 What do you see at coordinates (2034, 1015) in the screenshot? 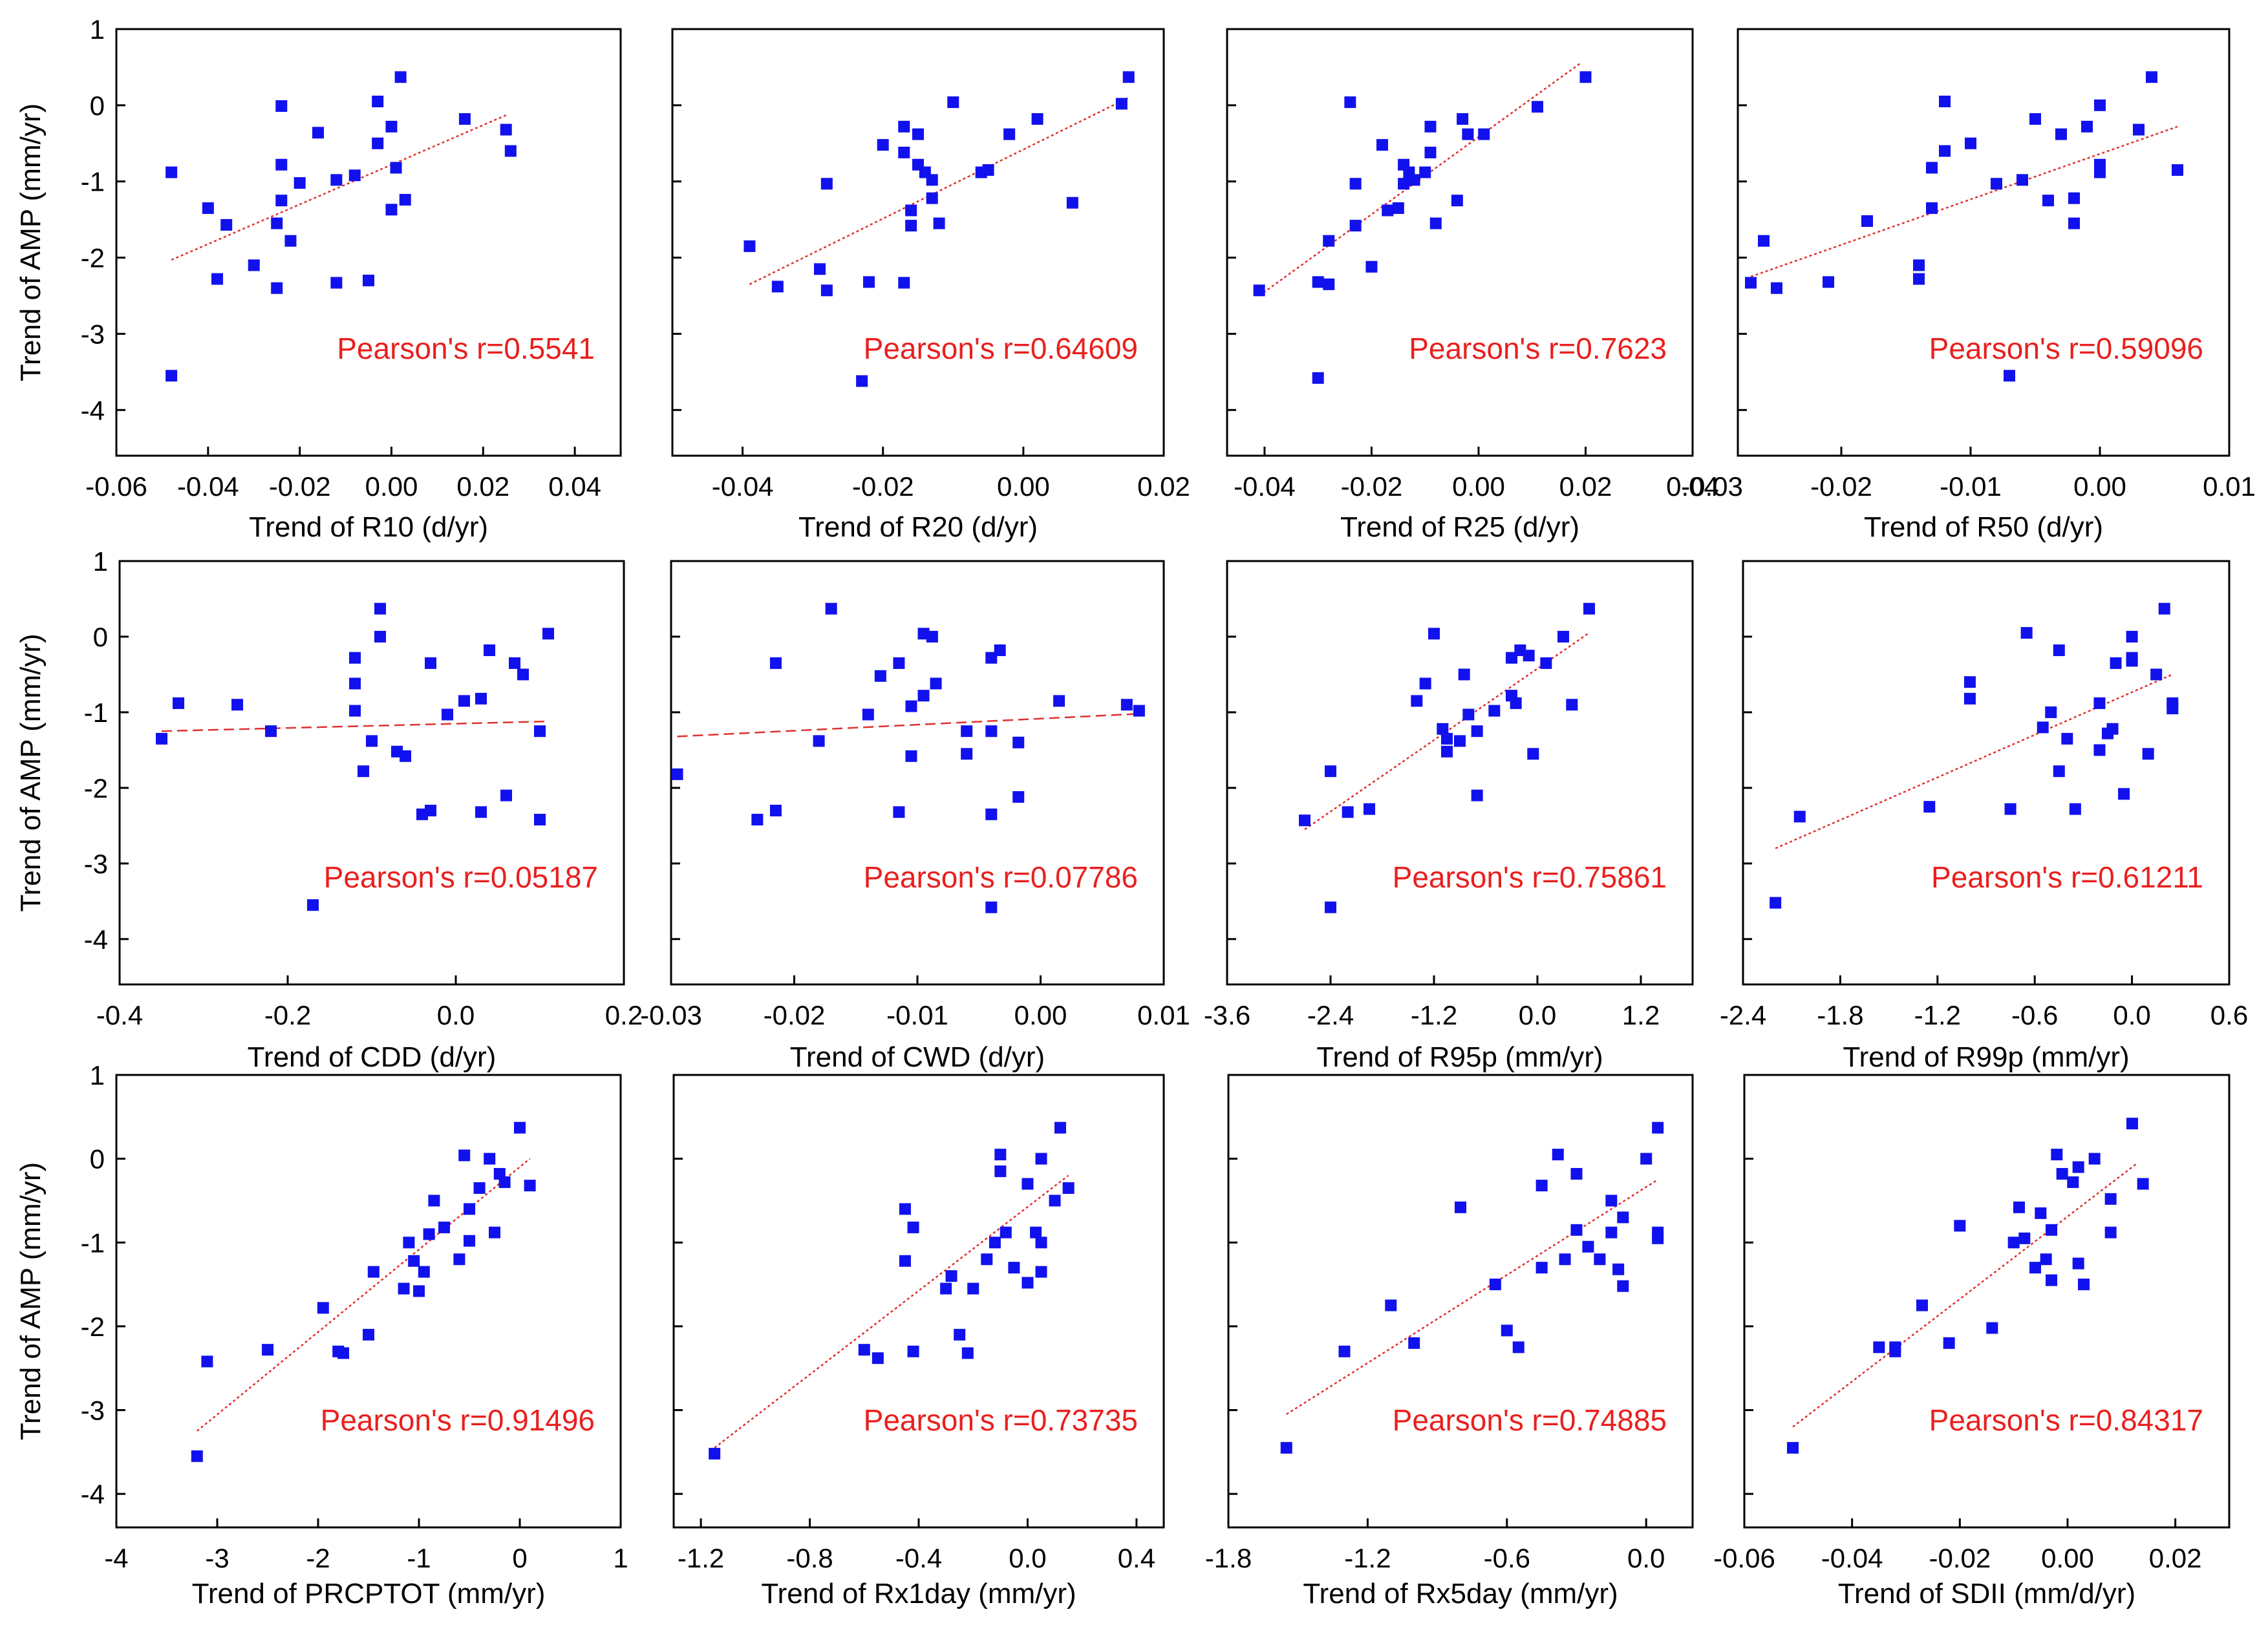
I see `x-tick-label: -0.6` at bounding box center [2034, 1015].